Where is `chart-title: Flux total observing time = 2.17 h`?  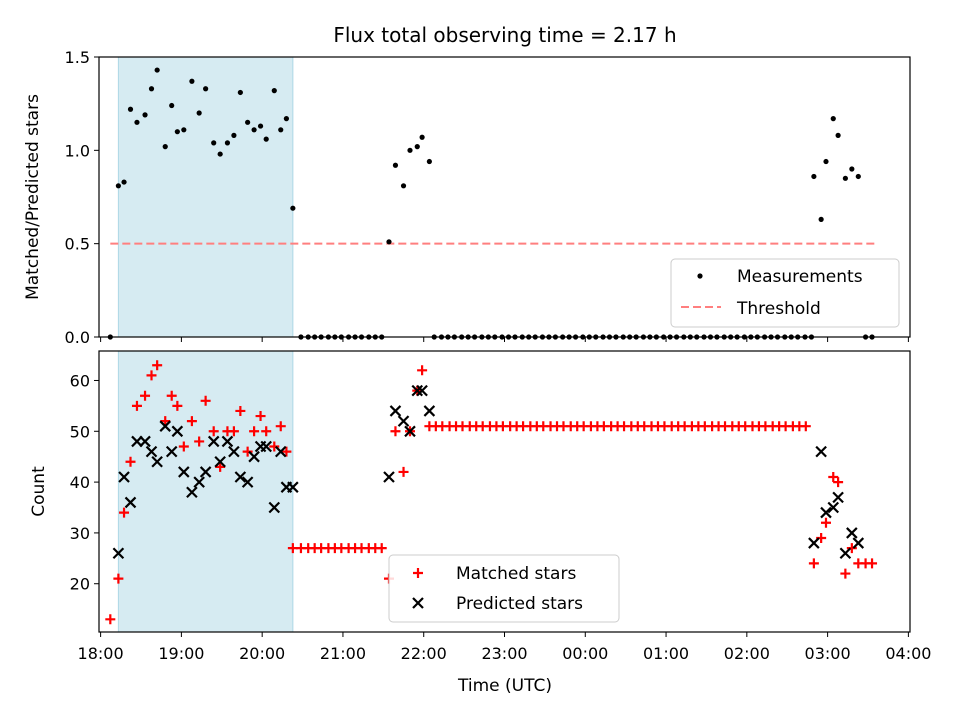 chart-title: Flux total observing time = 2.17 h is located at coordinates (504, 35).